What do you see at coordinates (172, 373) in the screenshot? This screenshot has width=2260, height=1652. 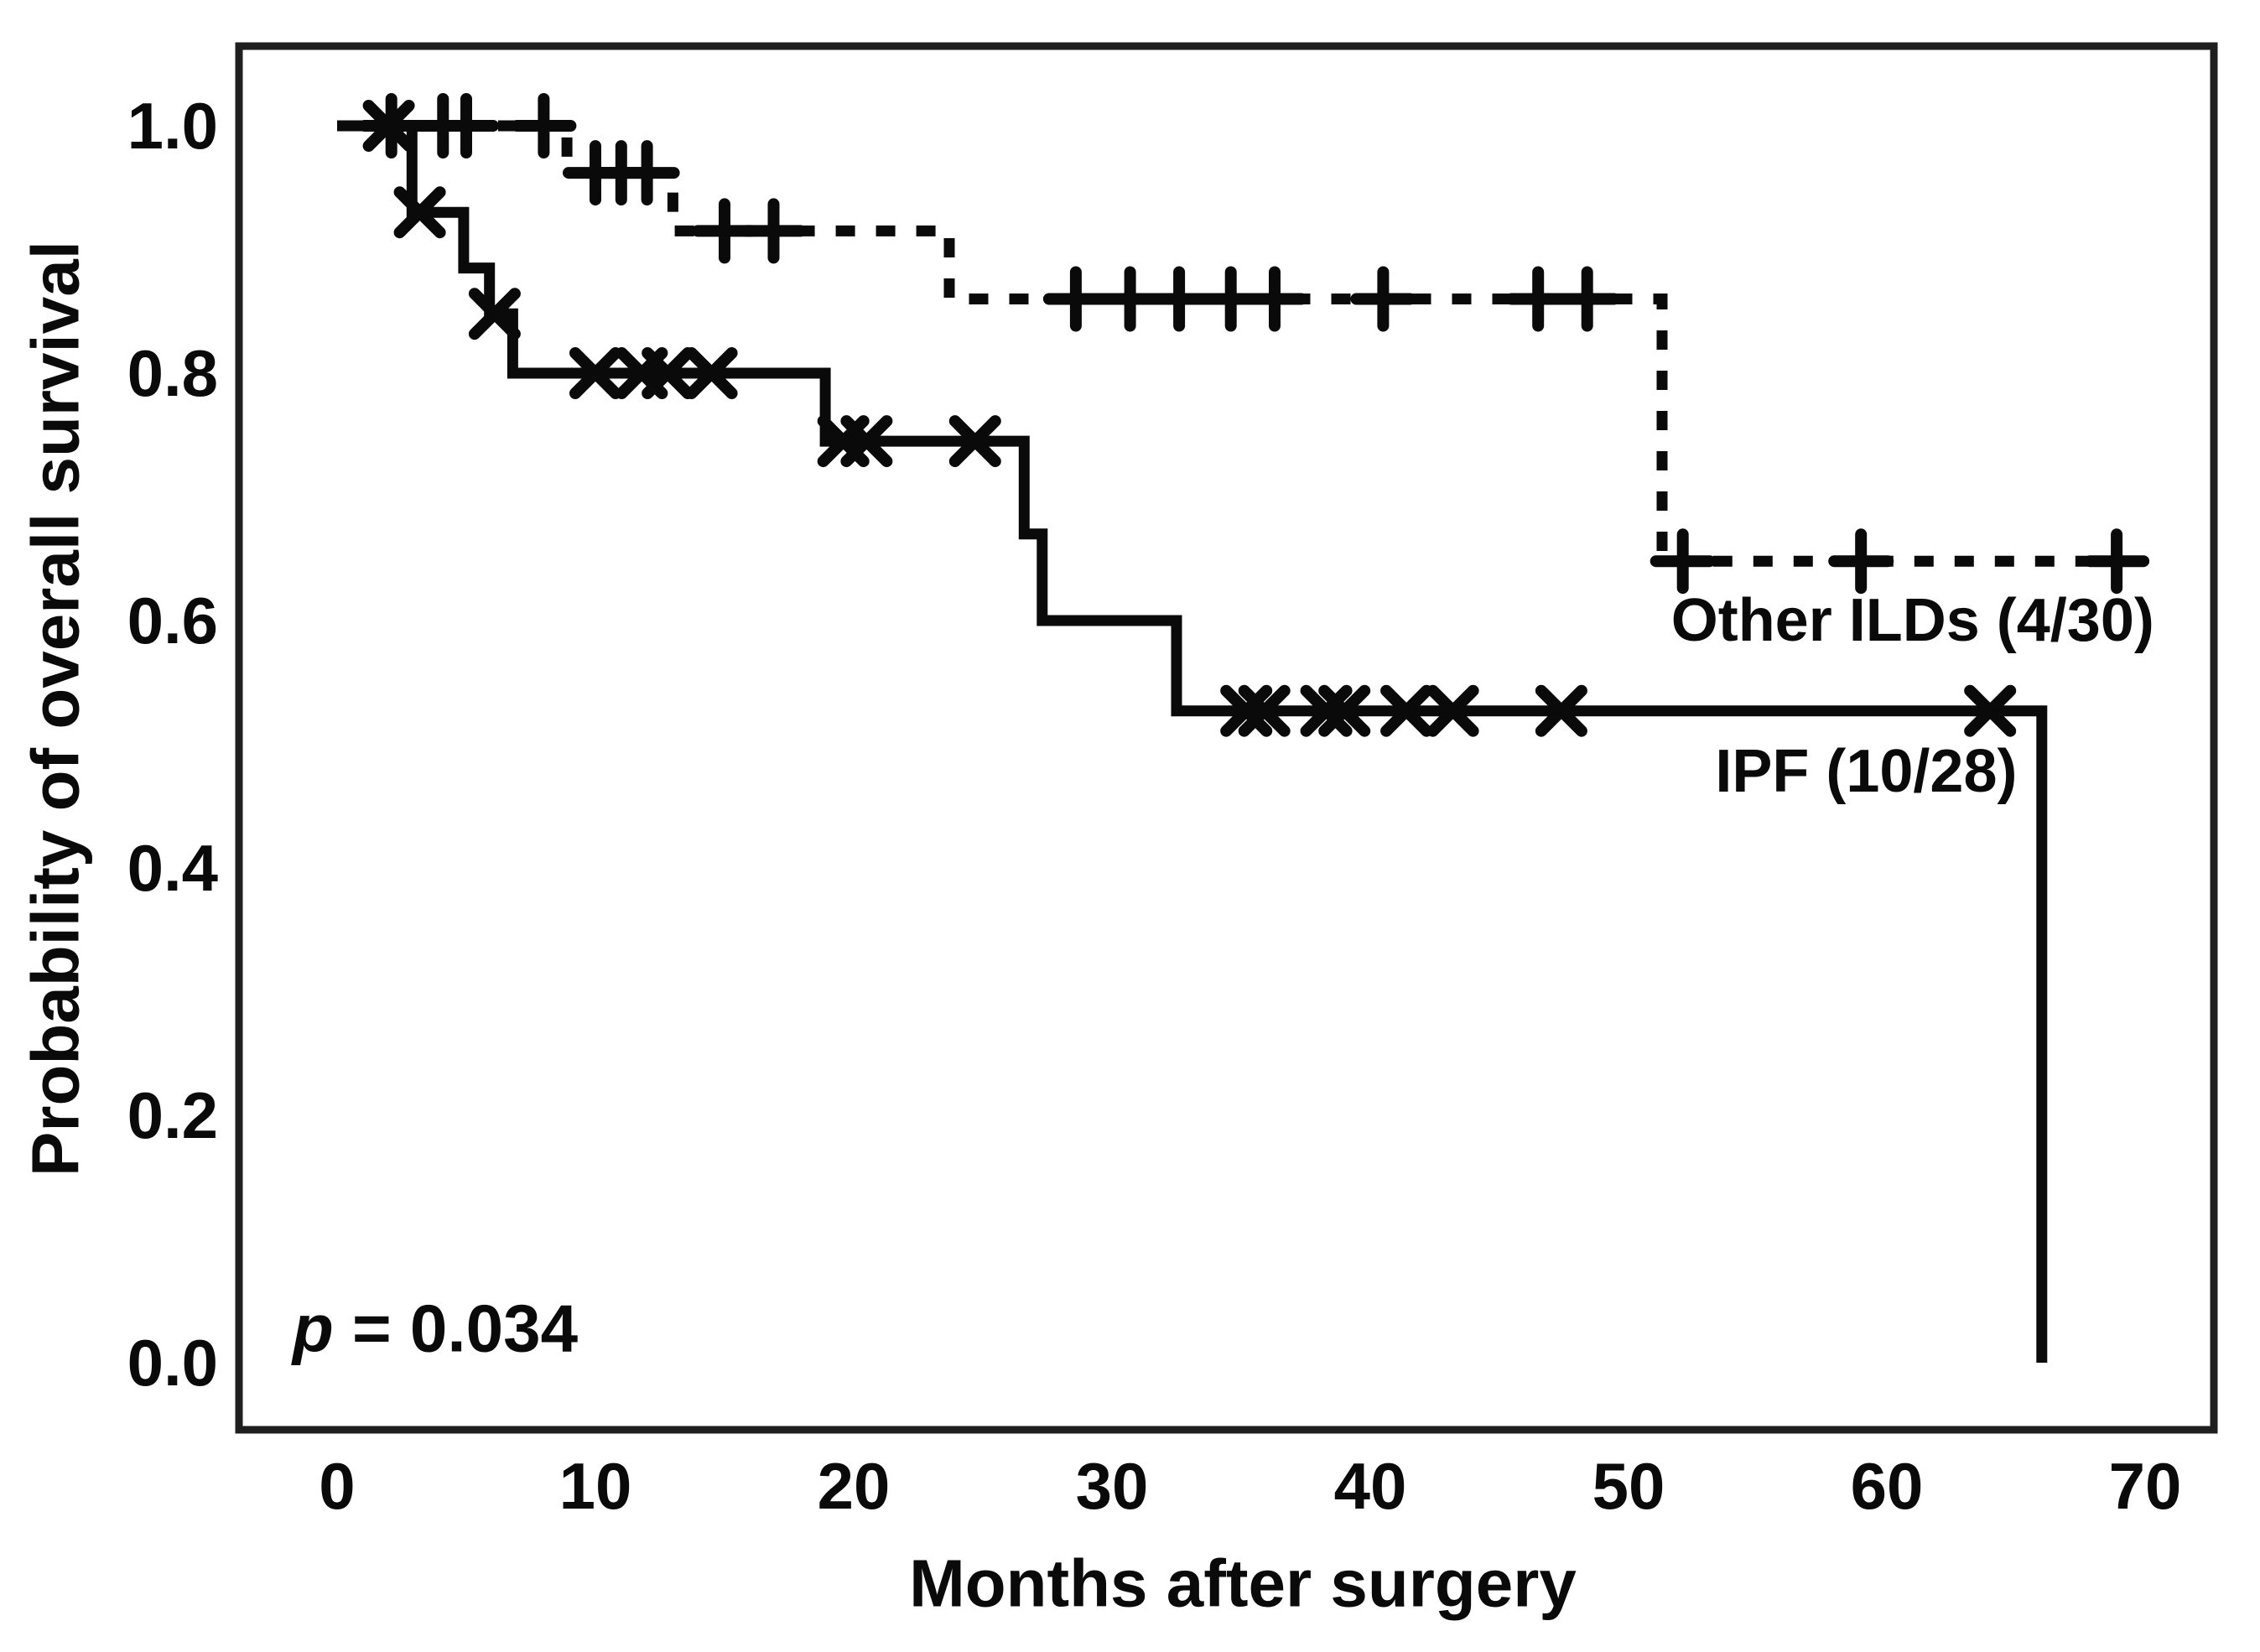 I see `y-tick-label-0.8: 0.8` at bounding box center [172, 373].